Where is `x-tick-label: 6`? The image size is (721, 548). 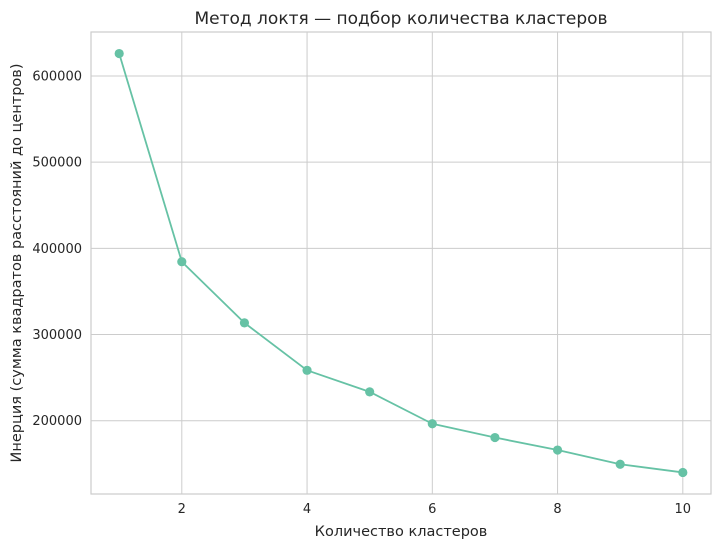
x-tick-label: 6 is located at coordinates (432, 509).